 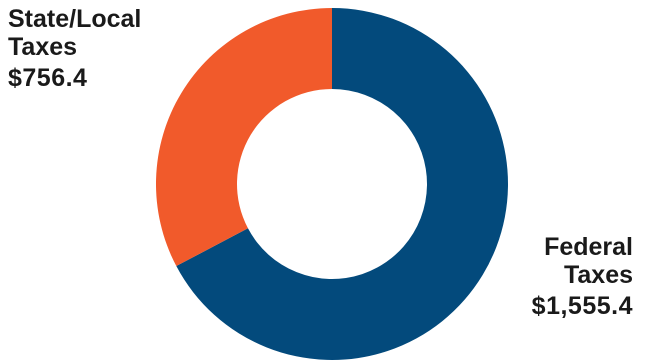 I want to click on label-state-local: State/Local Taxes $756.4, so click(x=108, y=49).